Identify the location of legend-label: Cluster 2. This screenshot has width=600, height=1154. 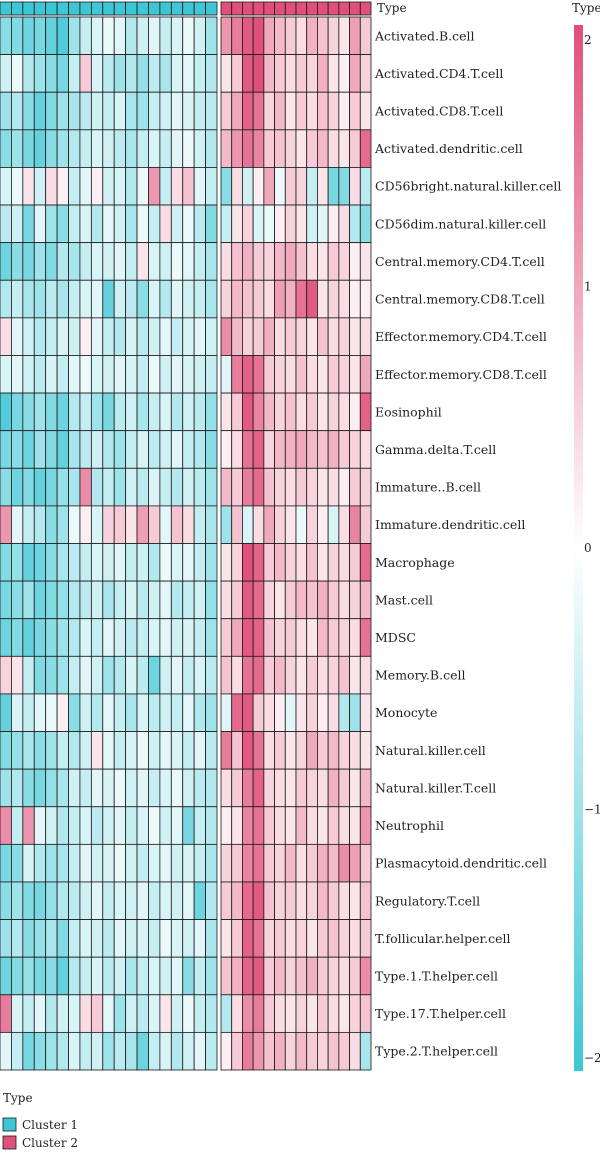
(50, 1143).